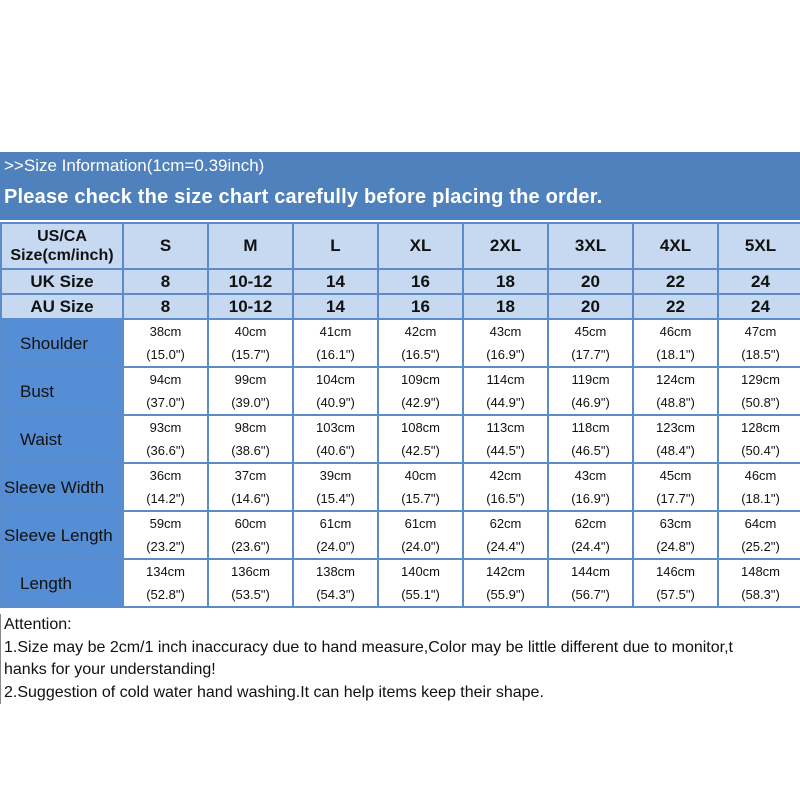 This screenshot has width=800, height=800. What do you see at coordinates (165, 450) in the screenshot?
I see `inch-value: (36.6")` at bounding box center [165, 450].